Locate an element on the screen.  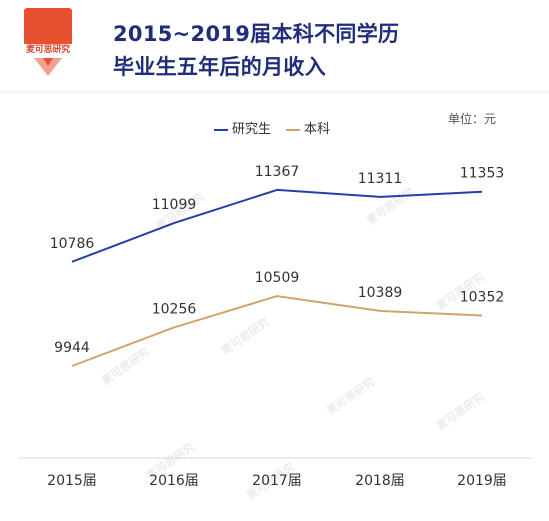
data-label-series-2: 10256 is located at coordinates (174, 309).